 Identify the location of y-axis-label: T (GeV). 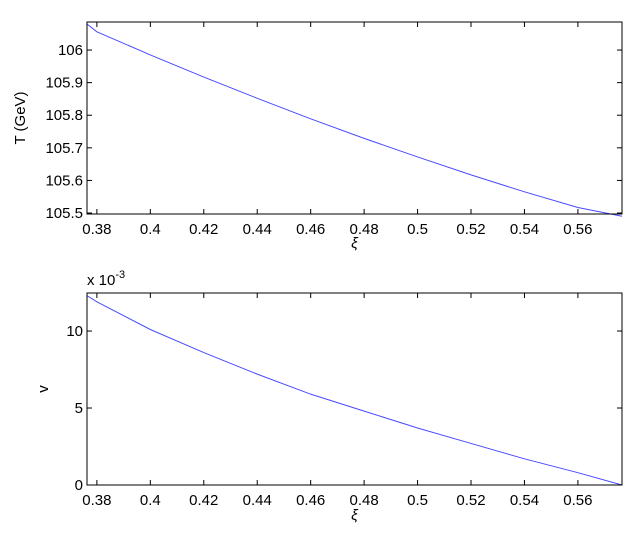
(20, 117).